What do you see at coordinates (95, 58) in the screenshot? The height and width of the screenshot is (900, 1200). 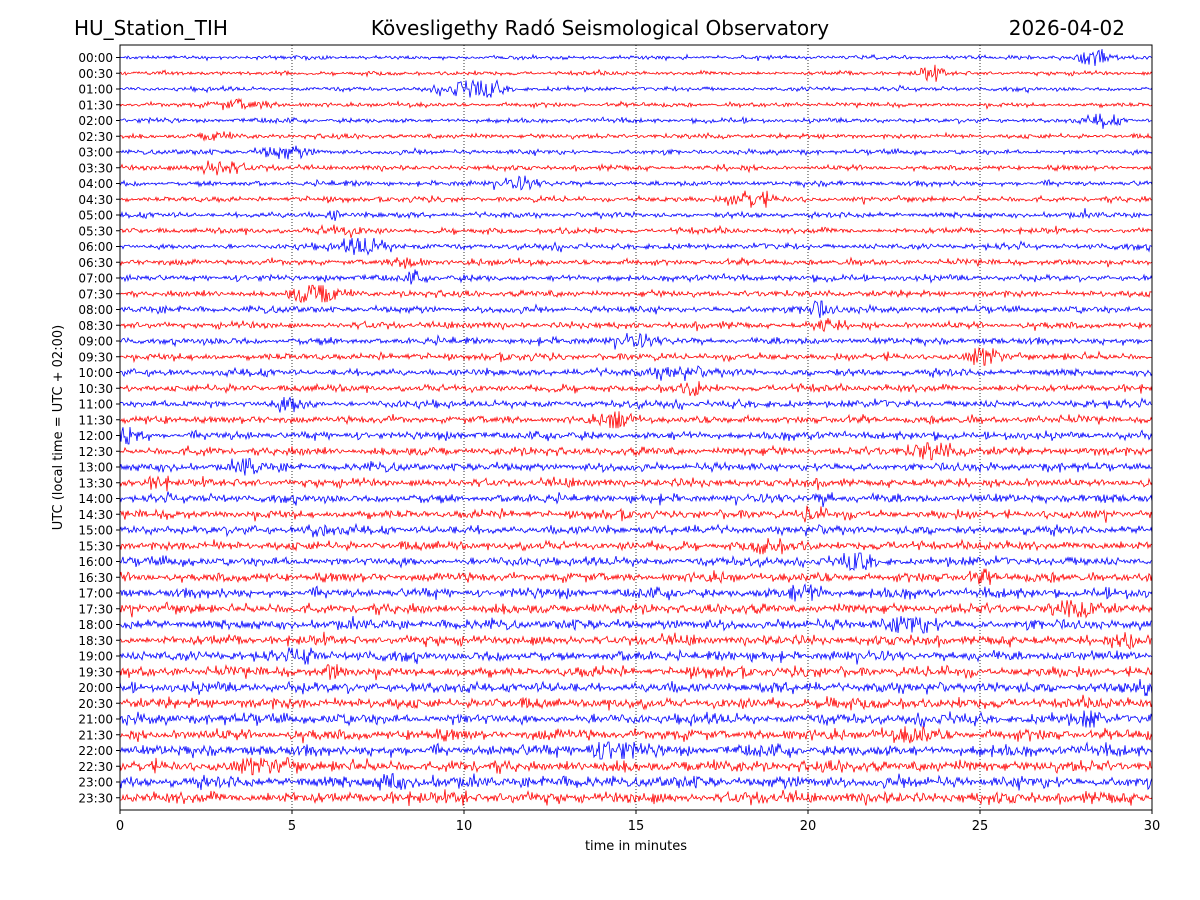 I see `y-tick-label: 00:00` at bounding box center [95, 58].